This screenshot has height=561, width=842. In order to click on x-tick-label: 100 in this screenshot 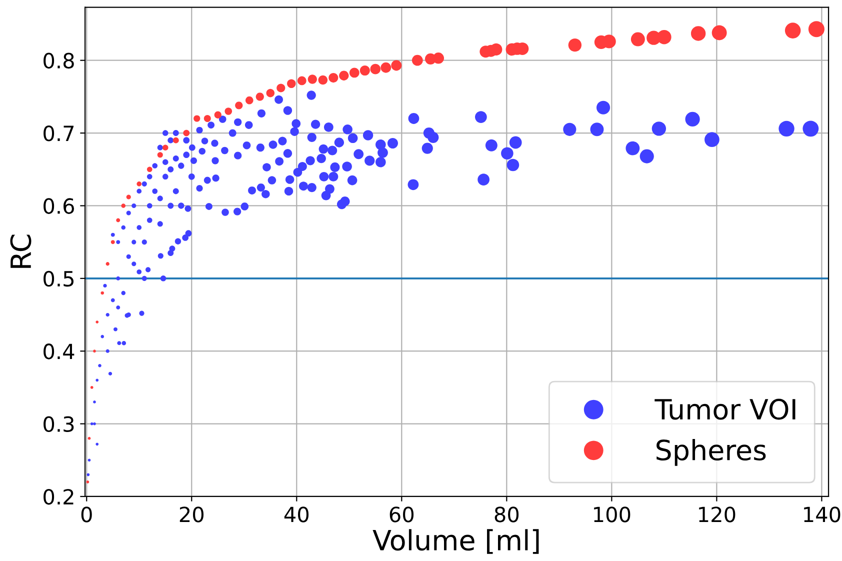, I will do `click(612, 514)`.